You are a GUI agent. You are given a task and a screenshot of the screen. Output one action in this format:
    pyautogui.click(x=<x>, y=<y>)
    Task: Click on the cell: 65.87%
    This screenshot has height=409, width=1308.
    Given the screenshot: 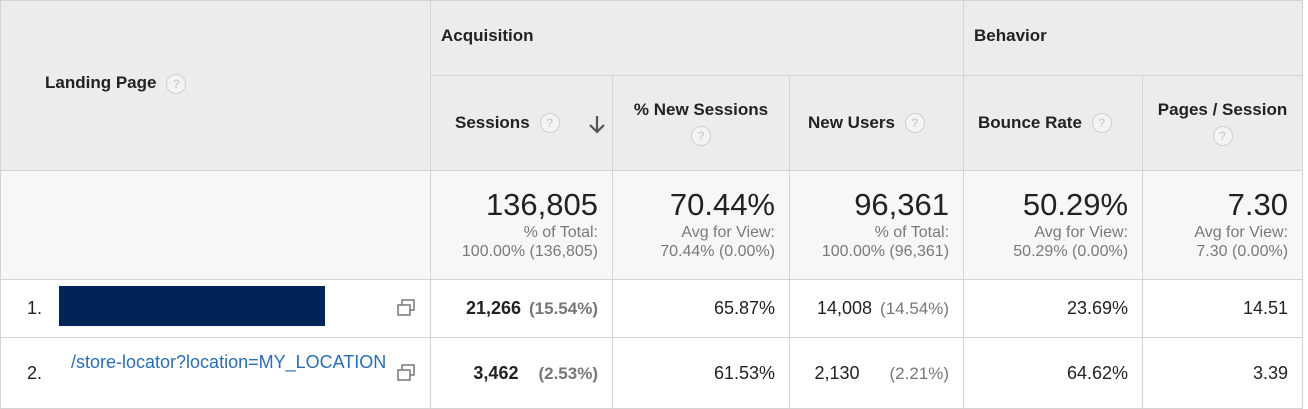 What is the action you would take?
    pyautogui.click(x=701, y=308)
    